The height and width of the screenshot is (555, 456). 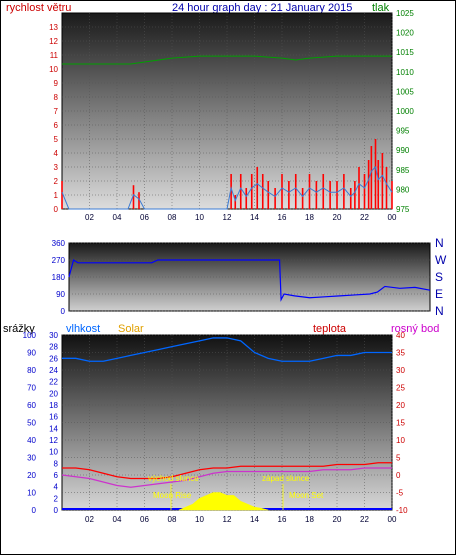 I want to click on wind-axis-tick: 4, so click(x=56, y=153).